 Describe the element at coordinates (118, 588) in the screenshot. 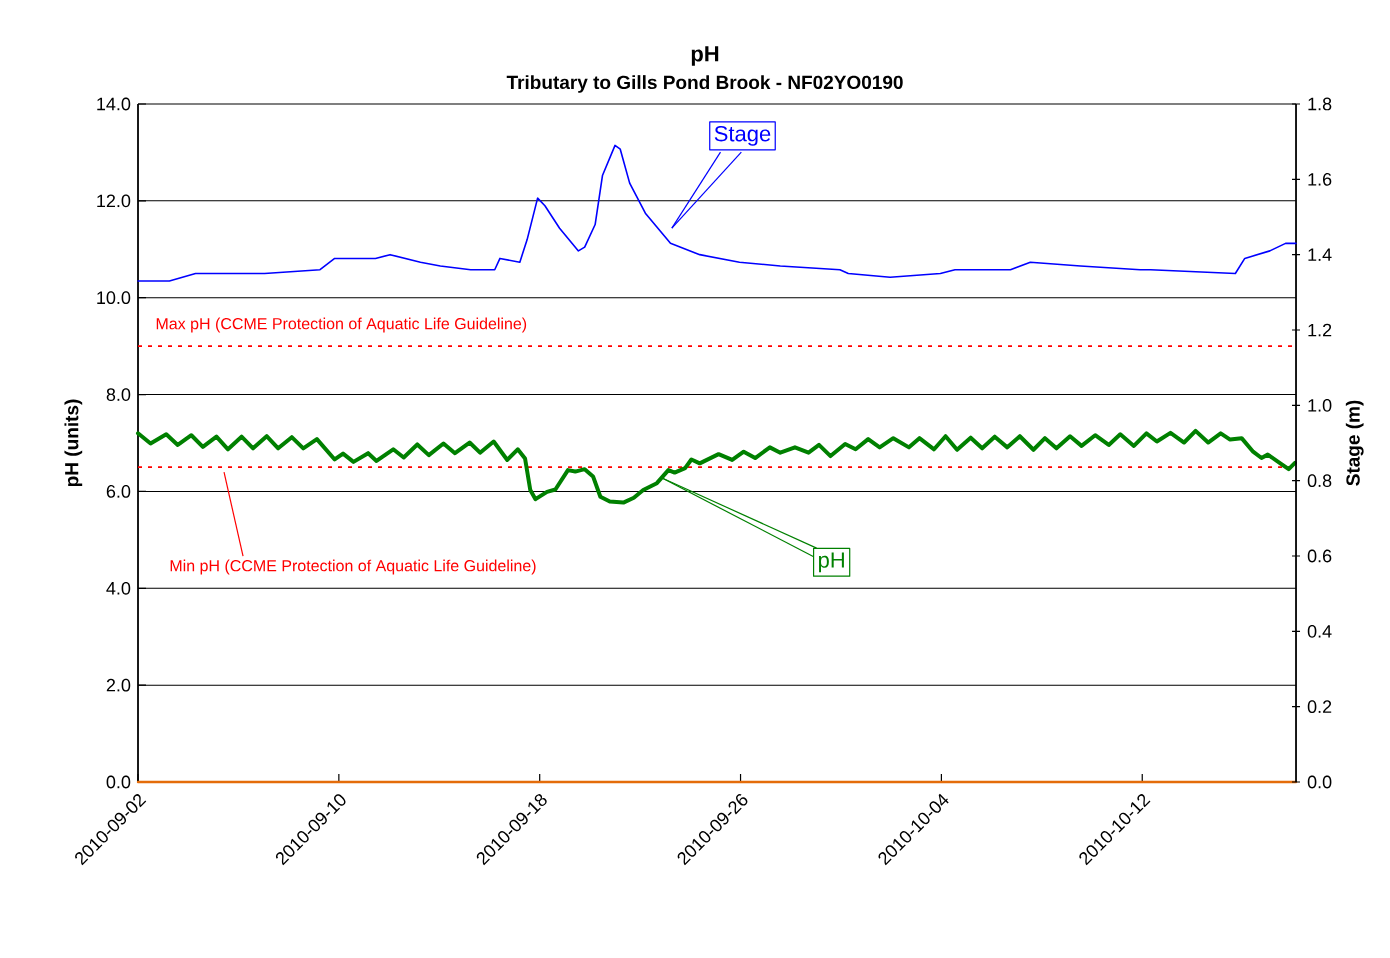

I see `y-tick-label: 4.0` at that location.